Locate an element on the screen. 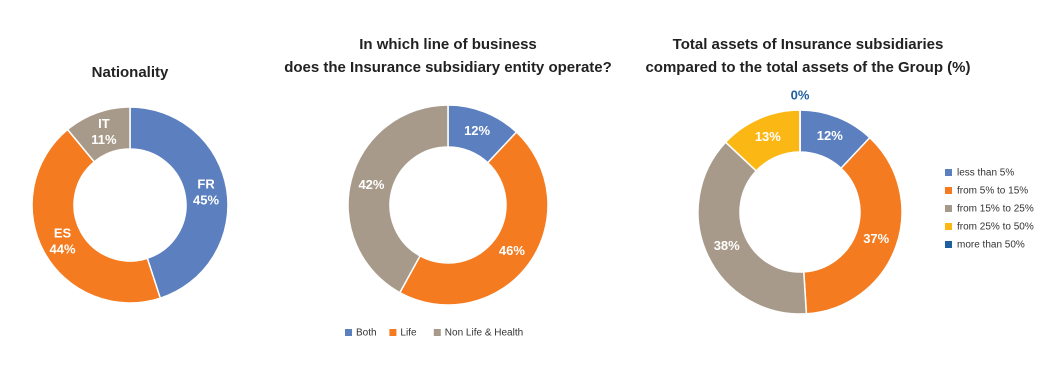 This screenshot has height=370, width=1038. data-label: 45% is located at coordinates (206, 199).